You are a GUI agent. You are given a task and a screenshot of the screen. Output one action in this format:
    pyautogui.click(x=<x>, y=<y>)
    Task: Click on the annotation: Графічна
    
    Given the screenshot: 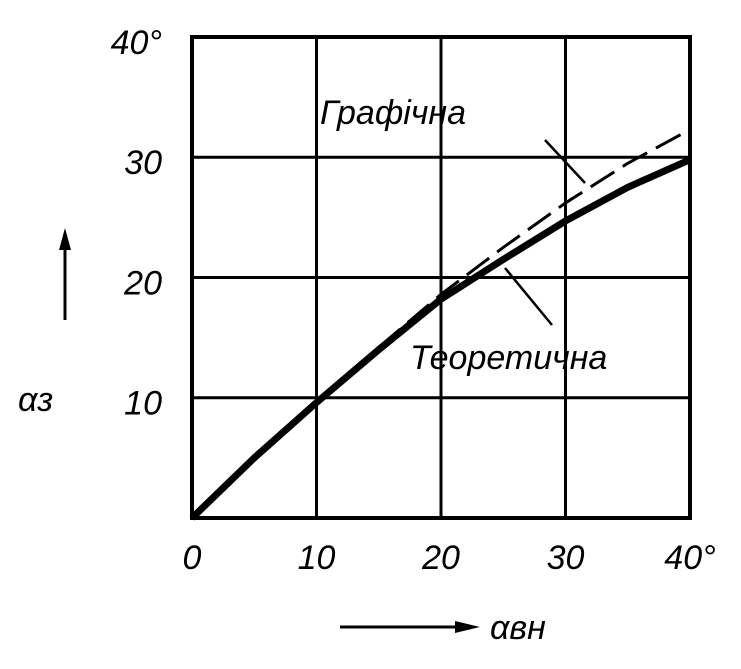 What is the action you would take?
    pyautogui.click(x=393, y=113)
    